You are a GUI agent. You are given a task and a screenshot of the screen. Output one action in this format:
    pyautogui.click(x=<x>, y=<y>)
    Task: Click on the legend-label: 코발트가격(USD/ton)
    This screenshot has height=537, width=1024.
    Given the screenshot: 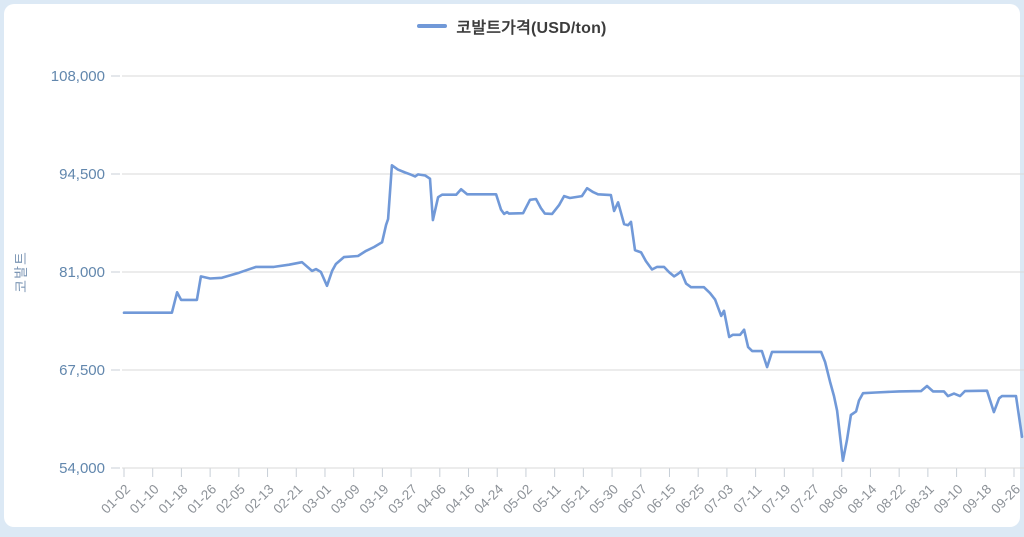 What is the action you would take?
    pyautogui.click(x=531, y=26)
    